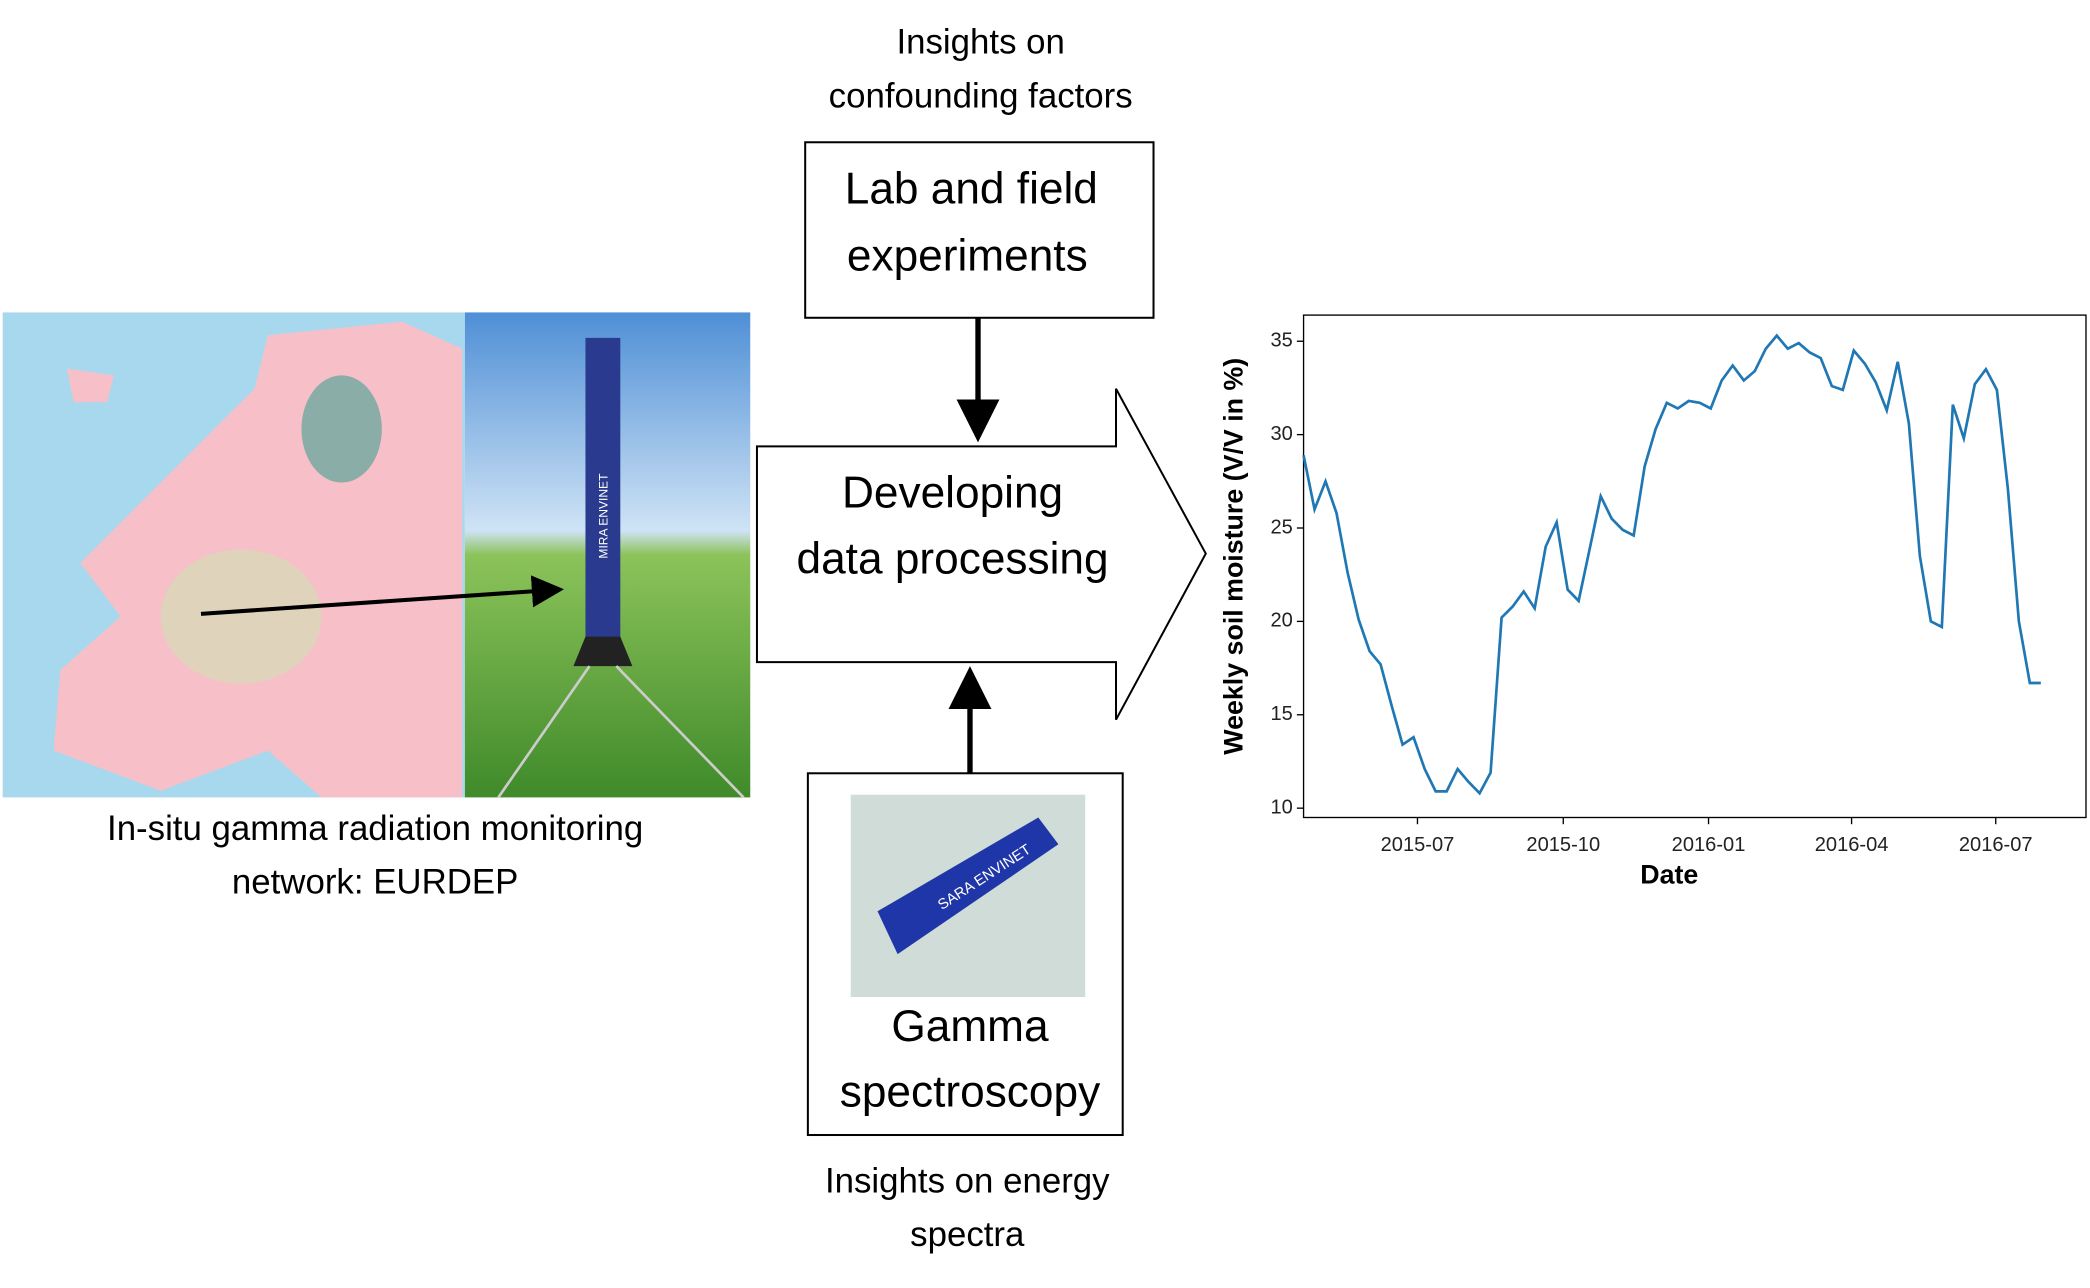  I want to click on x-tick-label: 2016-01, so click(1709, 845).